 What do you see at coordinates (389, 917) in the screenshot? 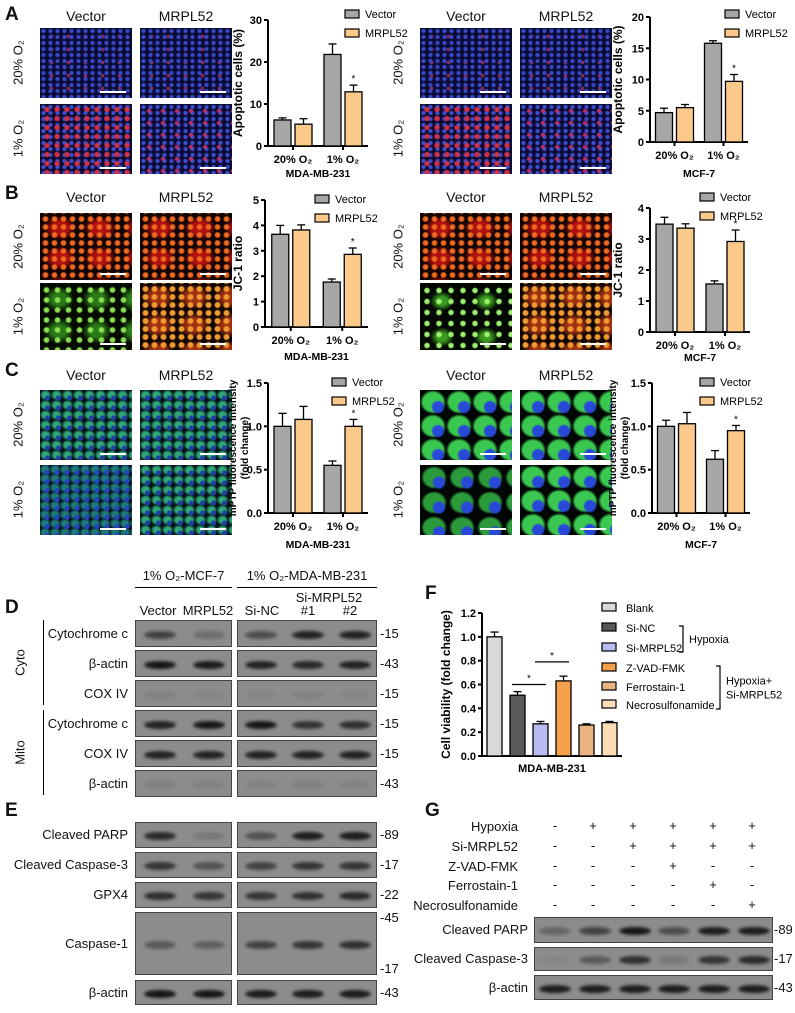
I see `molecular-weight-marker: -45` at bounding box center [389, 917].